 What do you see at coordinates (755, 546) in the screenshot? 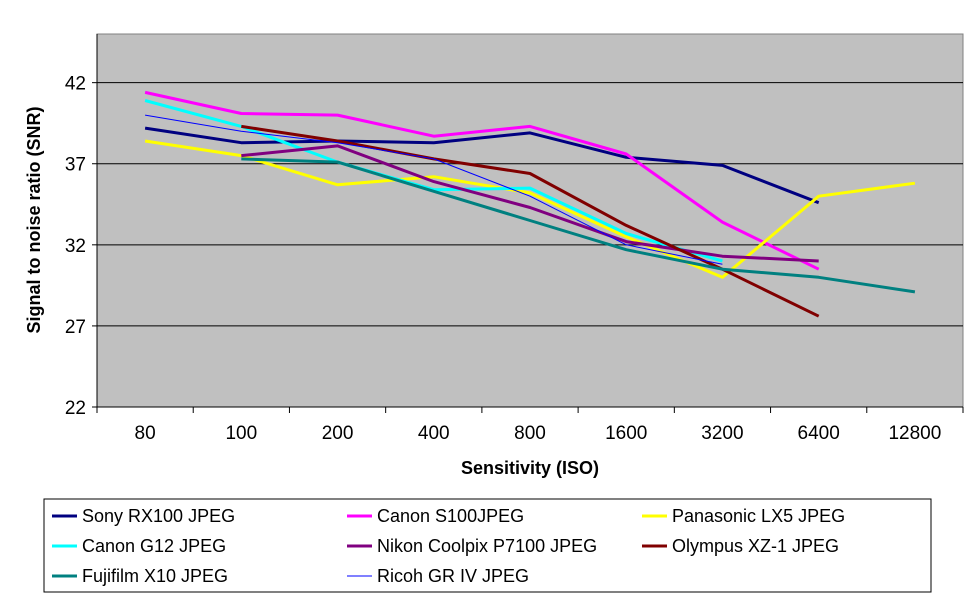
I see `legend-label: Olympus XZ-1 JPEG` at bounding box center [755, 546].